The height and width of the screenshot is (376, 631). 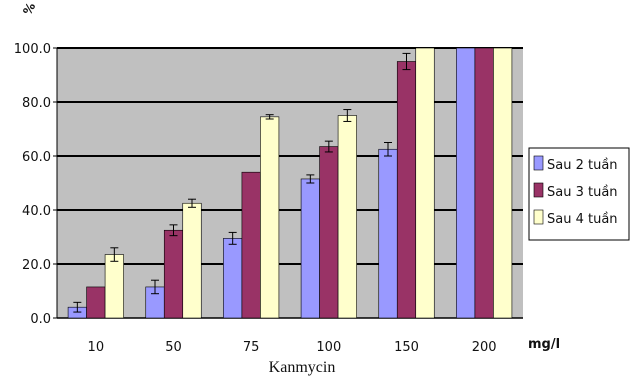 What do you see at coordinates (406, 347) in the screenshot?
I see `x-tick-label: 150` at bounding box center [406, 347].